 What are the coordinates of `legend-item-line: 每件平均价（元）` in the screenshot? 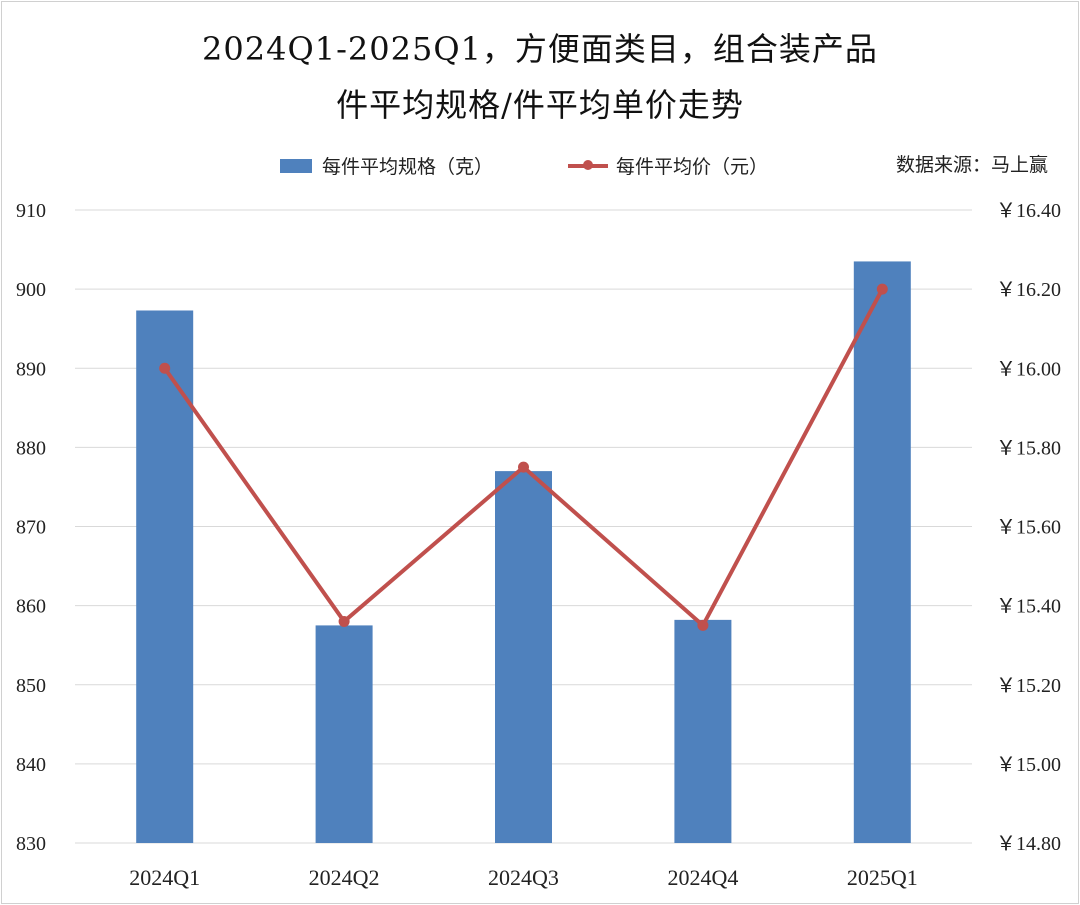 It's located at (668, 165).